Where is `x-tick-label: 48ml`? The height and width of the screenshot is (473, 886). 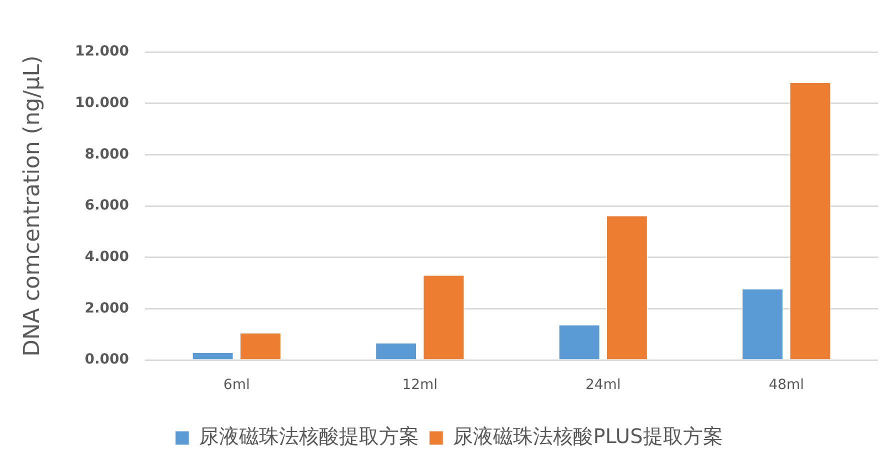
x-tick-label: 48ml is located at coordinates (786, 385).